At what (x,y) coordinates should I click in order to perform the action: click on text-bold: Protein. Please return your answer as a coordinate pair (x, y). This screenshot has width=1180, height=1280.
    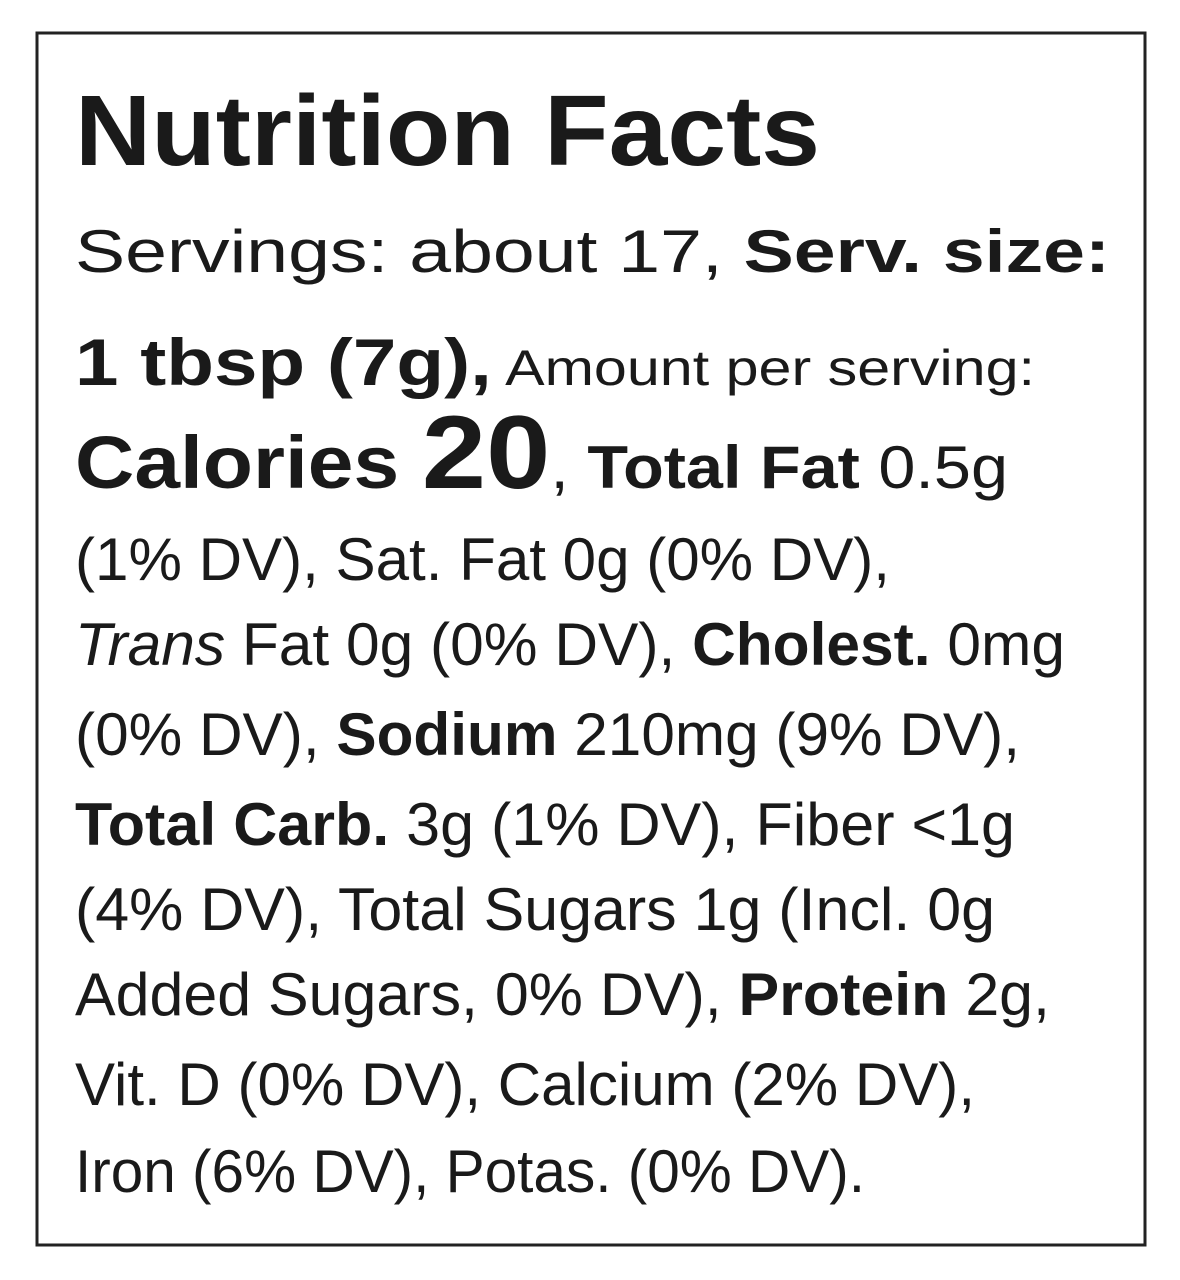
    Looking at the image, I should click on (844, 994).